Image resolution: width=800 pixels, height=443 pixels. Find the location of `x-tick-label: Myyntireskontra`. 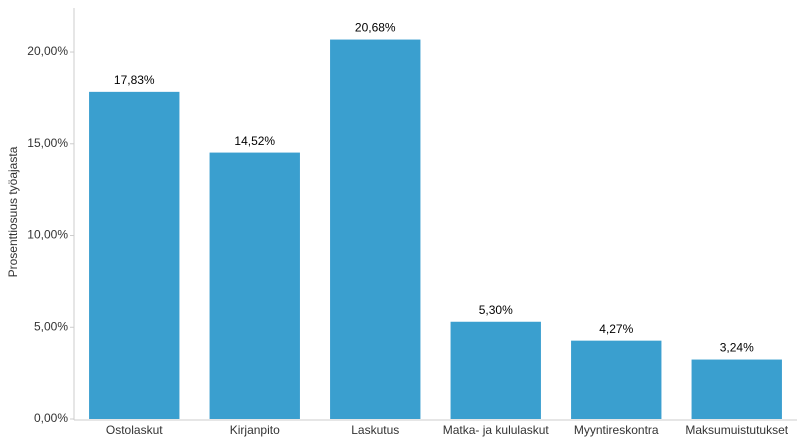

x-tick-label: Myyntireskontra is located at coordinates (616, 430).